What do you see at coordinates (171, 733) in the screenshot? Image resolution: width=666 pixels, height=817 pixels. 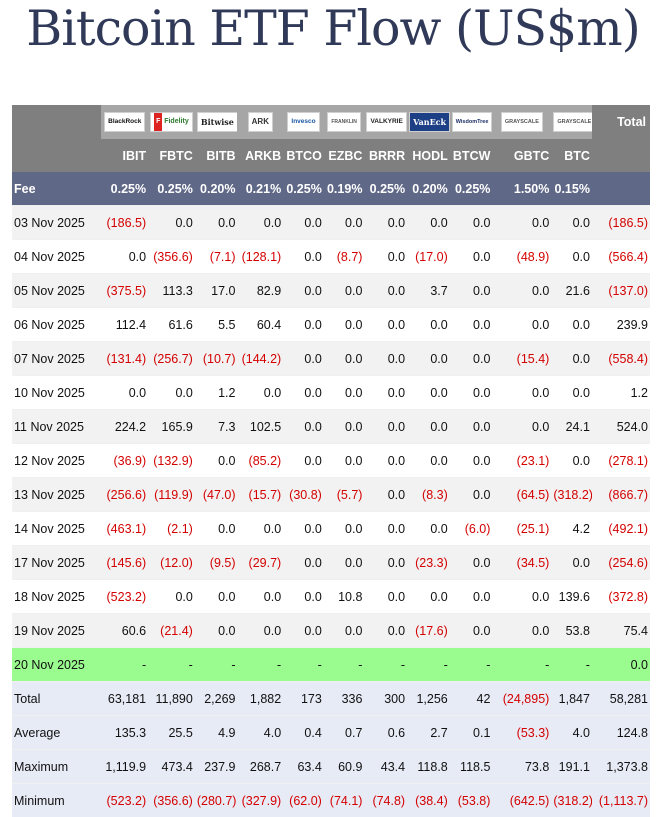 I see `flow-cell: 25.5` at bounding box center [171, 733].